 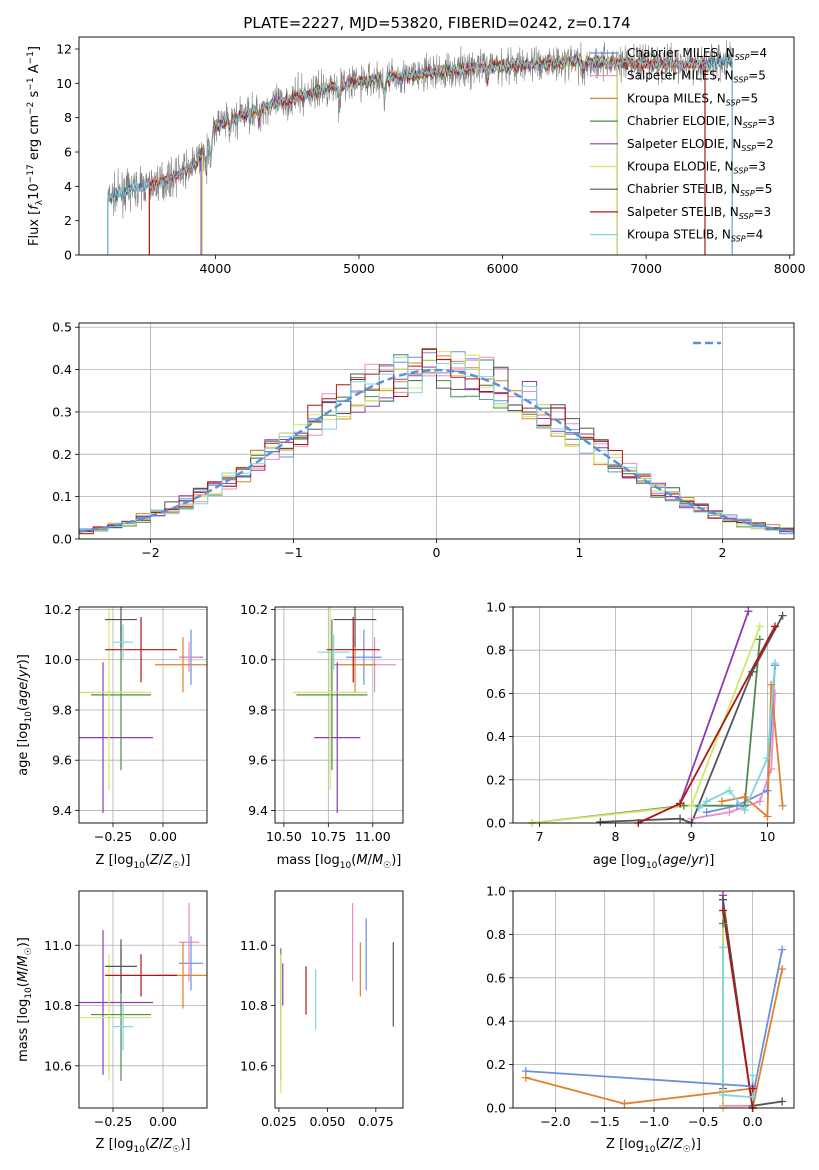 What do you see at coordinates (540, 836) in the screenshot?
I see `x-tick-label: 7` at bounding box center [540, 836].